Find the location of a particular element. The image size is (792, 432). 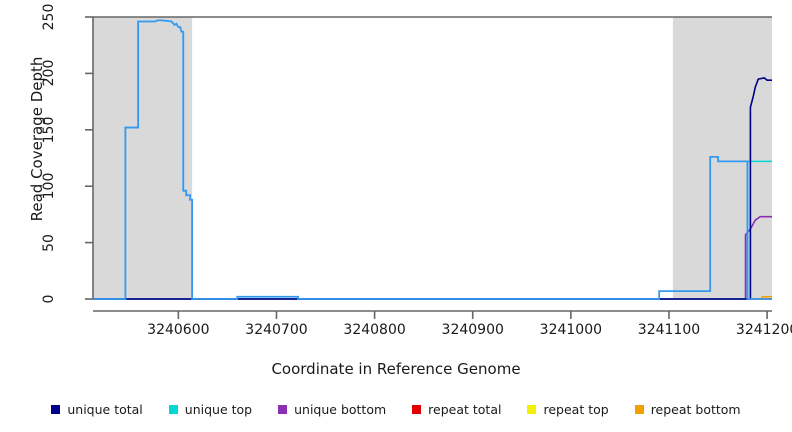

legend-item: repeat total is located at coordinates (456, 409).